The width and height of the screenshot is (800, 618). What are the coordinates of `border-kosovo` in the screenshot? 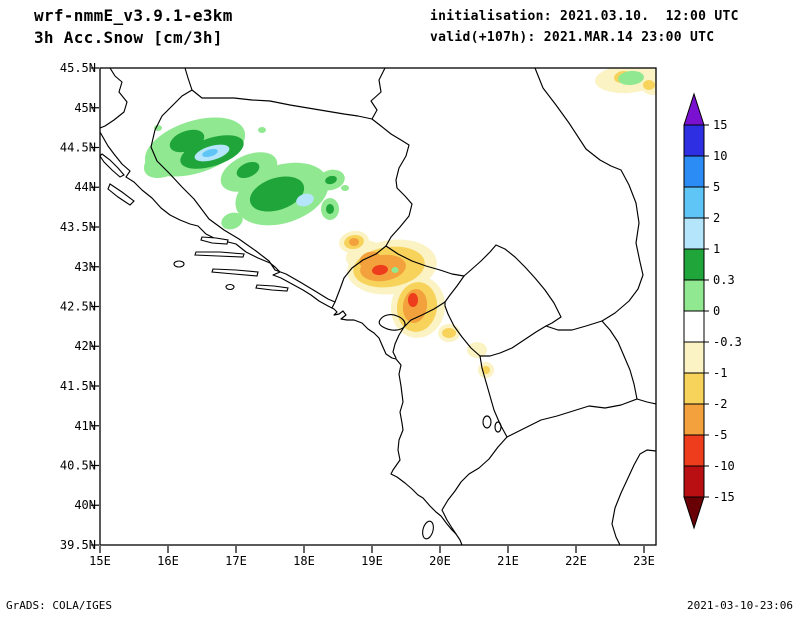 It's located at (503, 300).